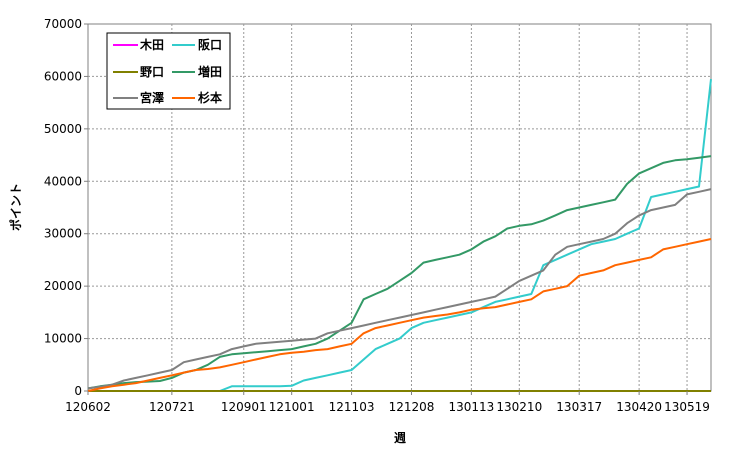 This screenshot has height=454, width=729. I want to click on y-tick-label: 40000, so click(63, 181).